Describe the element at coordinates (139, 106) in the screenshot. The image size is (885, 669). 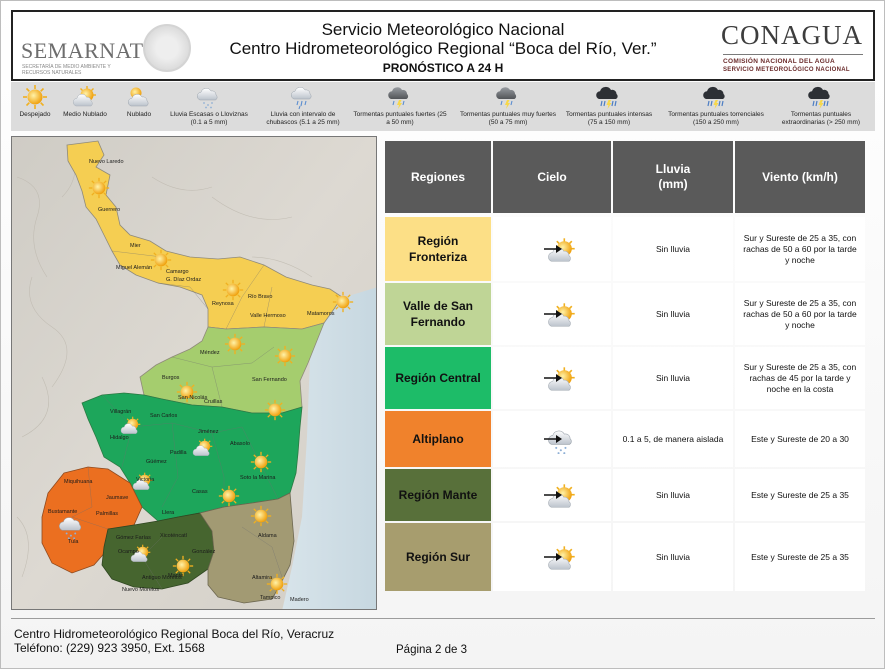
I see `legend-item: Nublado` at that location.